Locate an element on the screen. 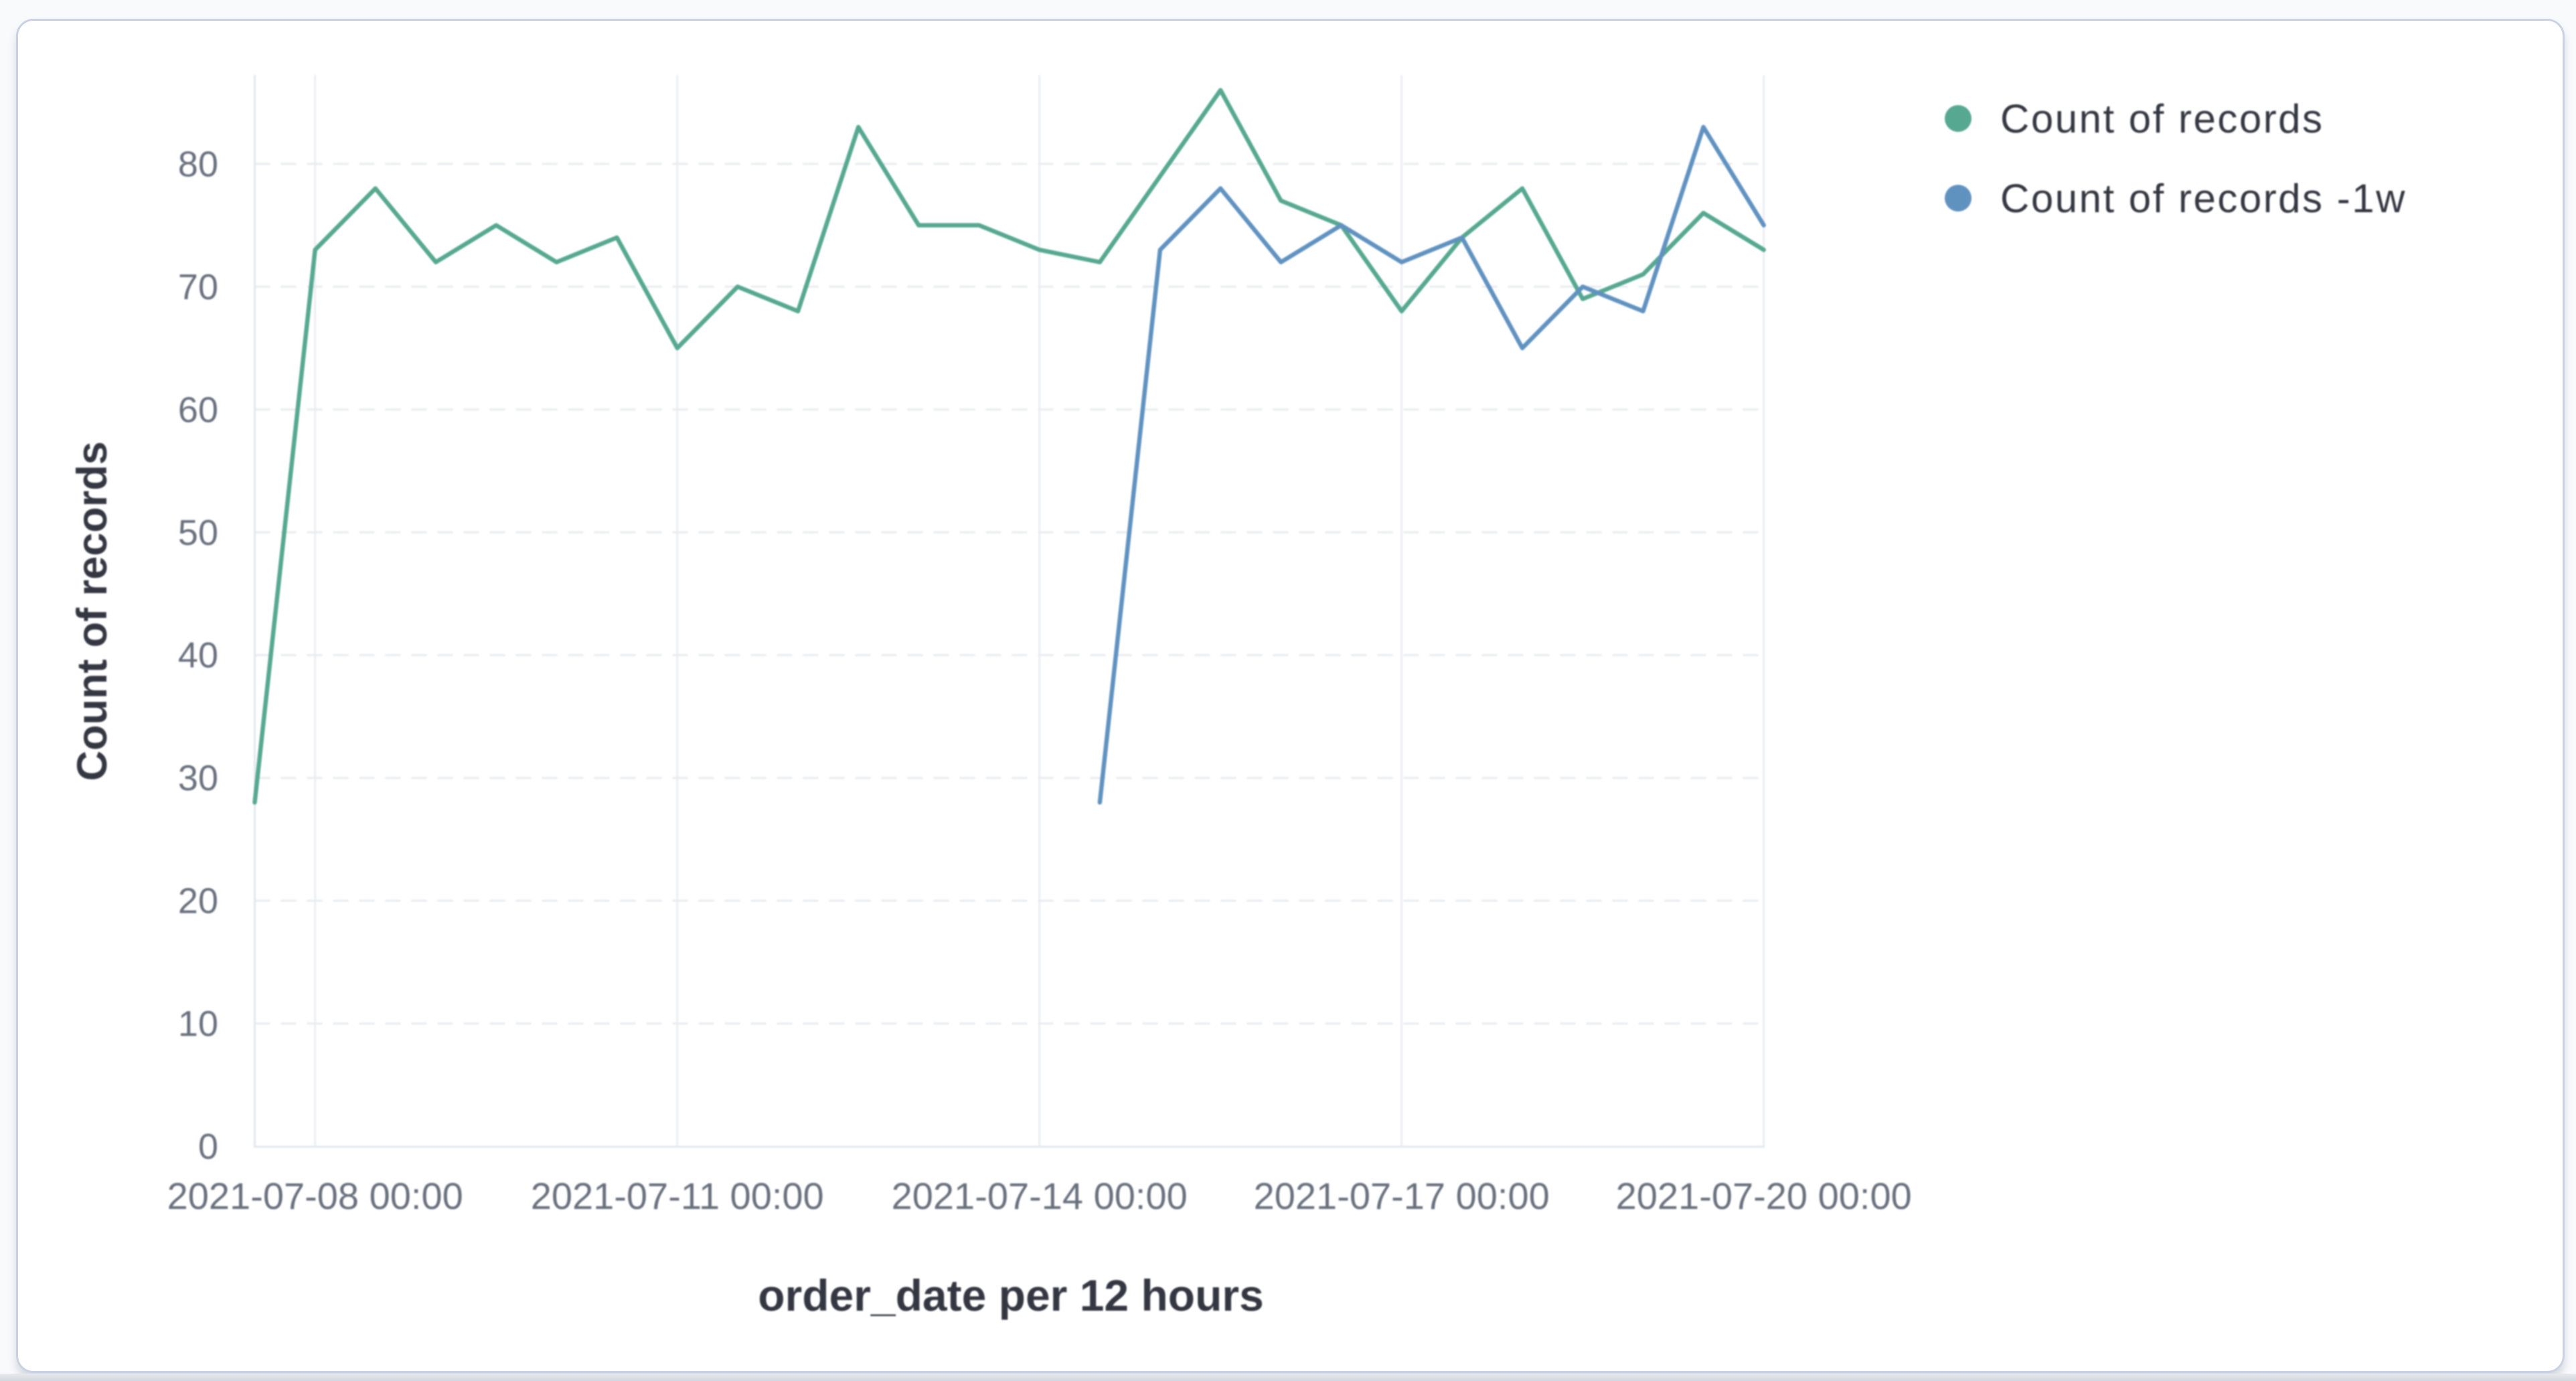  svg-text: 60 is located at coordinates (198, 410).